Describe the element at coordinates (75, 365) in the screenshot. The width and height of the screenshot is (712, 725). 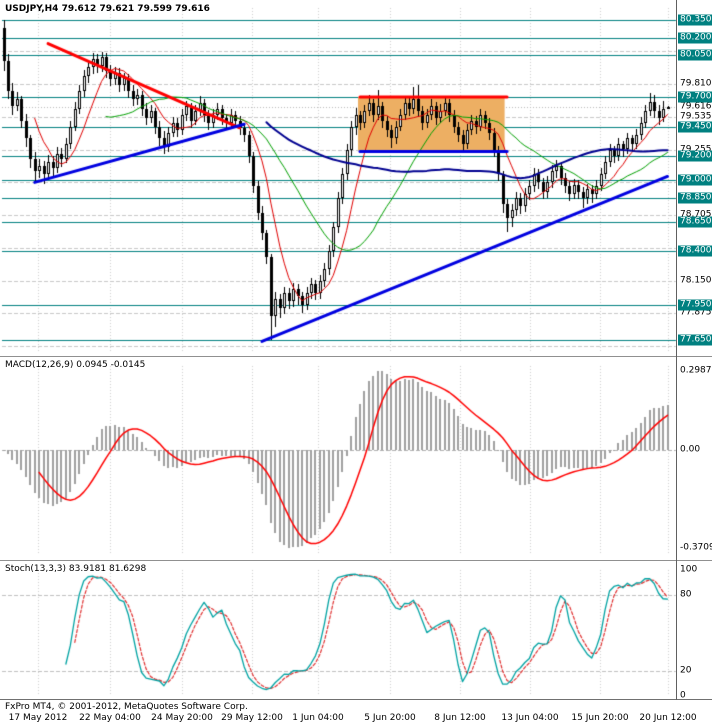
I see `macd-indicator-label: MACD(12,26,9) 0.0945 -0.0145` at that location.